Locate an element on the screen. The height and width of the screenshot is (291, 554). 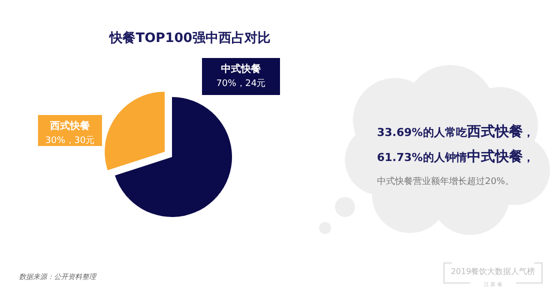
text: 61.73%的人钟情中式快餐， is located at coordinates (455, 157).